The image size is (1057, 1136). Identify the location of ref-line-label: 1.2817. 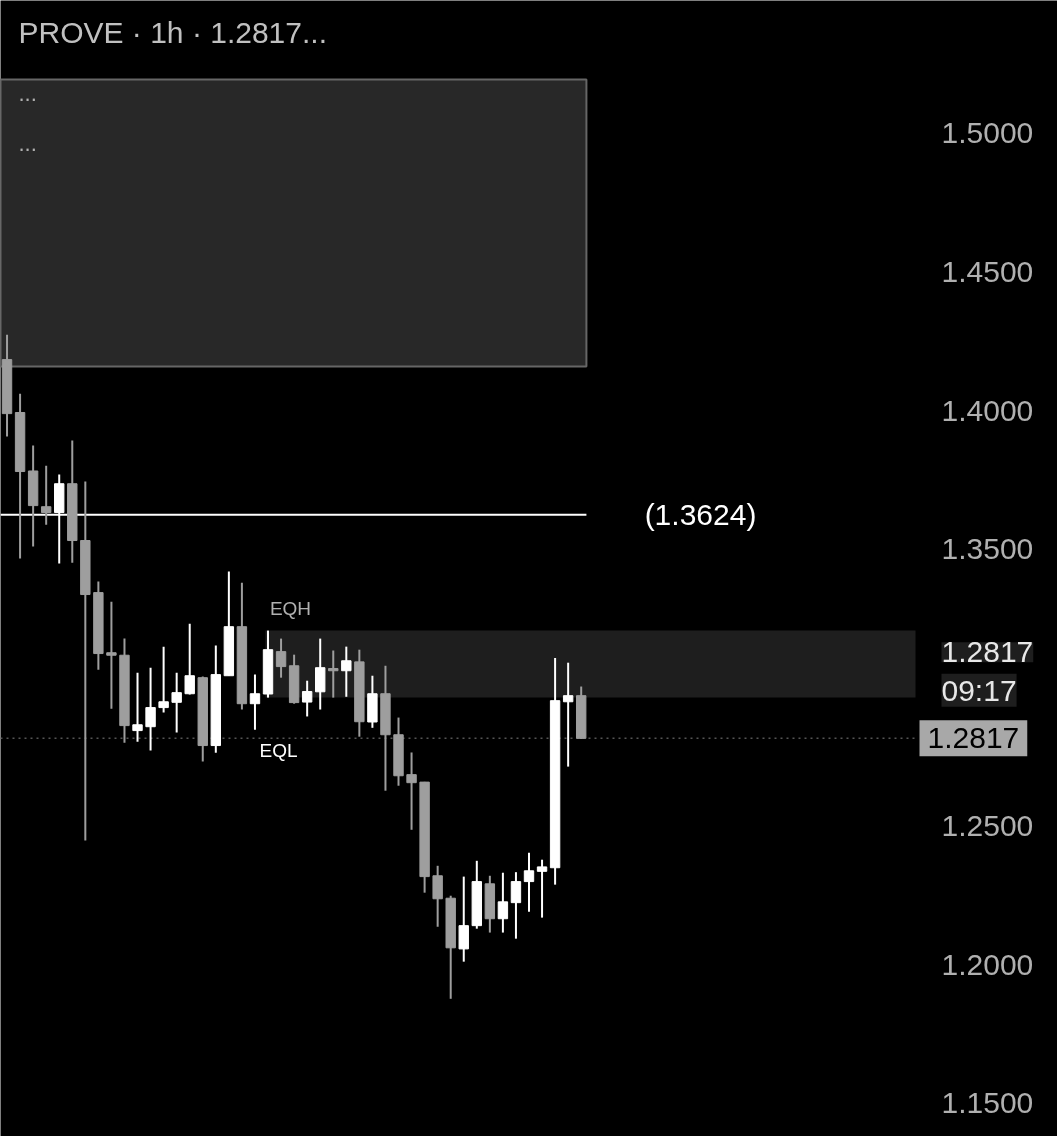
(973, 738).